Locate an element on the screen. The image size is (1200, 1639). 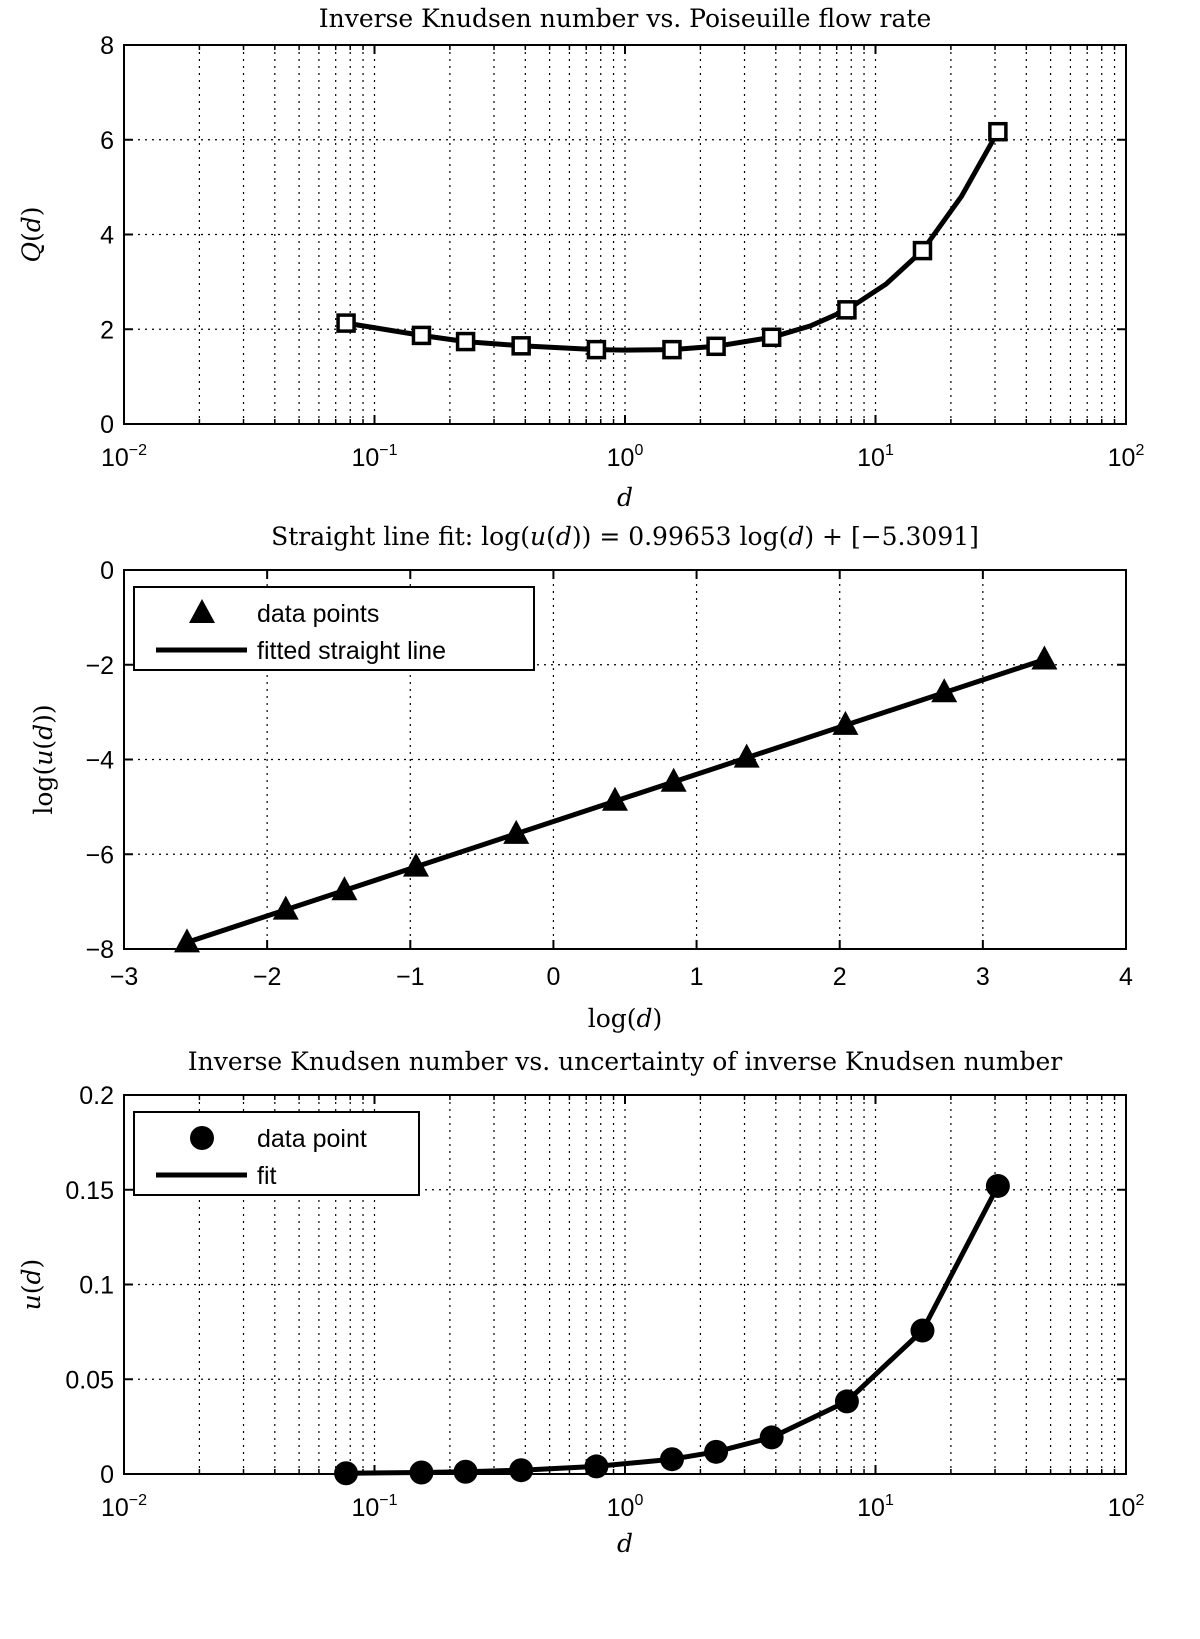
legend-label: data points is located at coordinates (318, 614).